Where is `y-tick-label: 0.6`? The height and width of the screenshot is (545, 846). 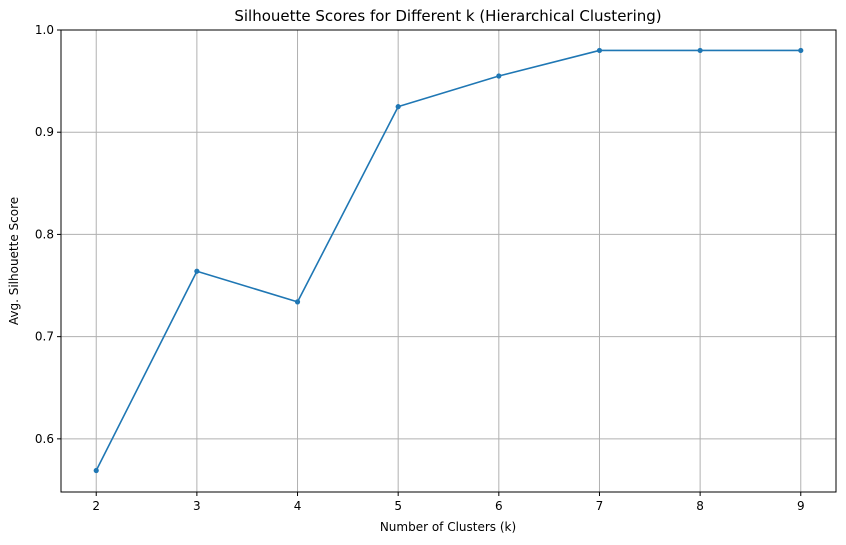
y-tick-label: 0.6 is located at coordinates (44, 439).